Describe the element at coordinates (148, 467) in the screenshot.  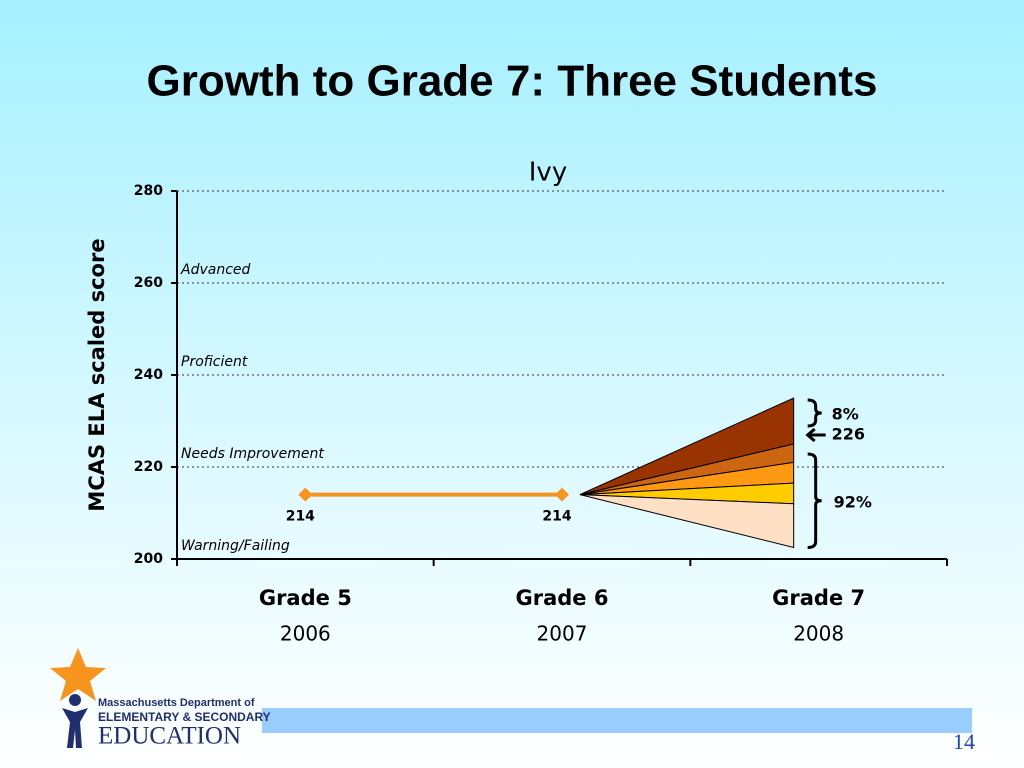
I see `y-tick-label: 220` at that location.